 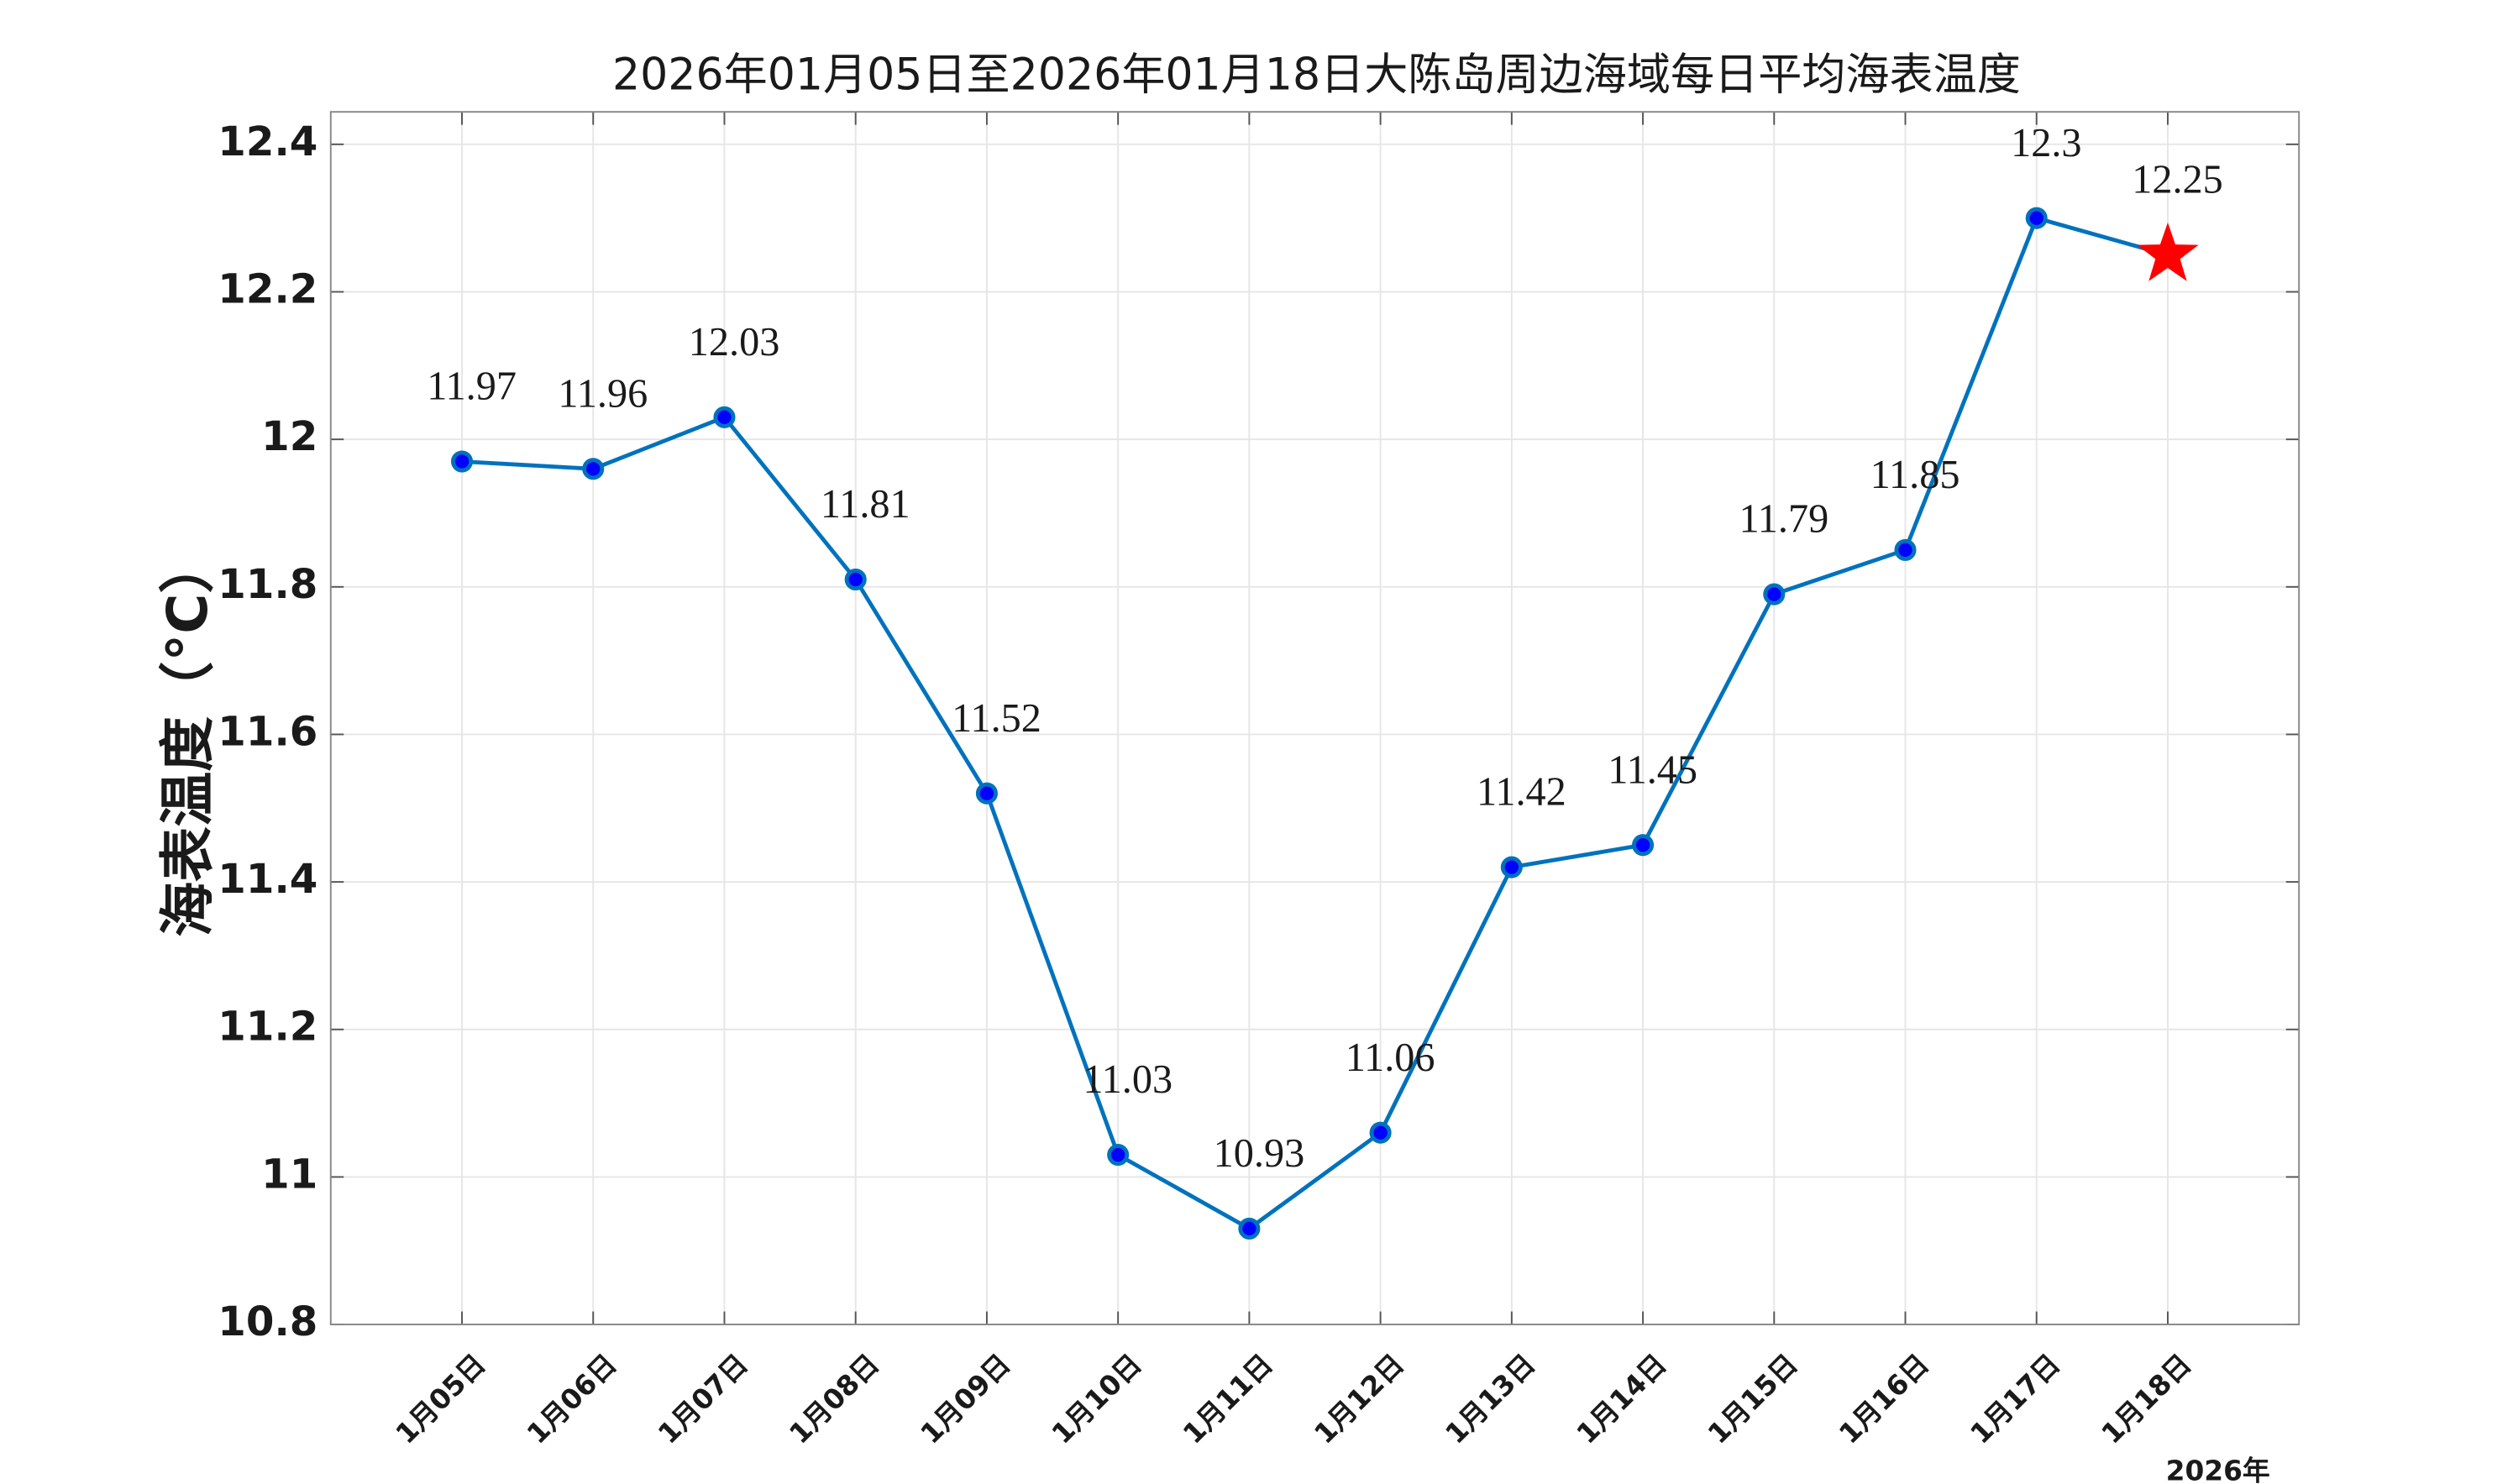 I want to click on data-label: 11.06, so click(x=1390, y=1058).